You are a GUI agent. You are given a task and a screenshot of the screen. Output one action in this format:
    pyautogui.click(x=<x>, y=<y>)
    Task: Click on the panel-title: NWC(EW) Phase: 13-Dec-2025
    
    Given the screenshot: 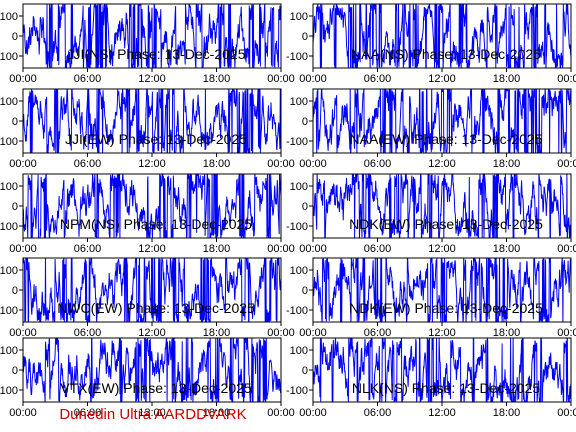 What is the action you would take?
    pyautogui.click(x=156, y=308)
    